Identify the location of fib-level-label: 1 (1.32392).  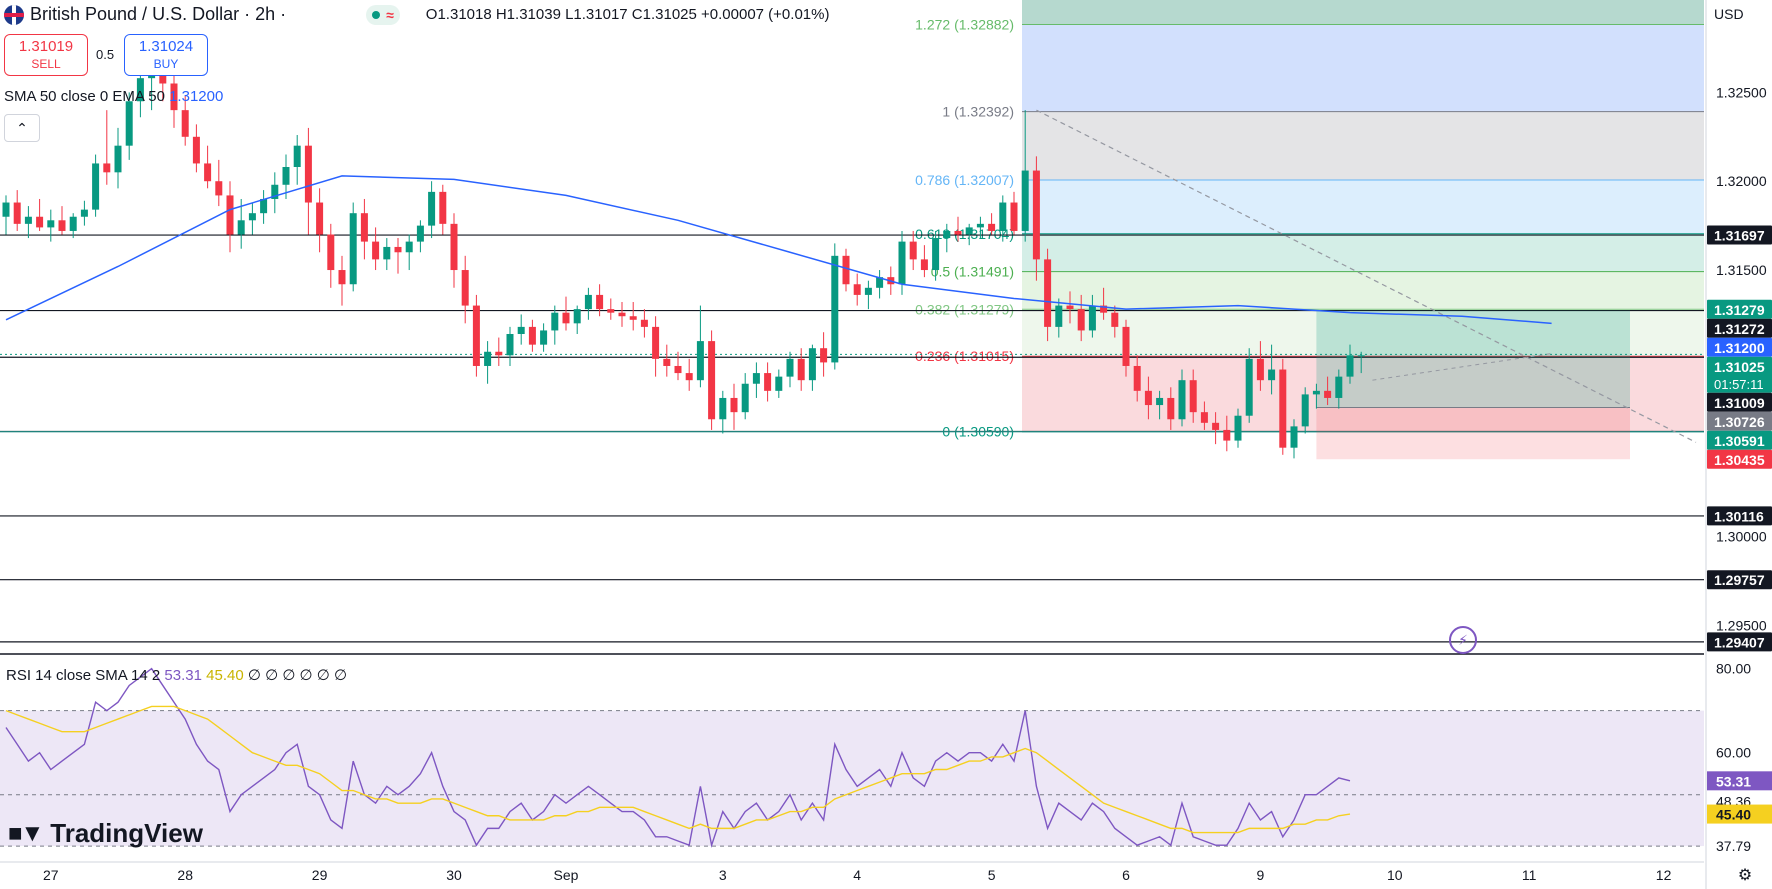
(978, 112).